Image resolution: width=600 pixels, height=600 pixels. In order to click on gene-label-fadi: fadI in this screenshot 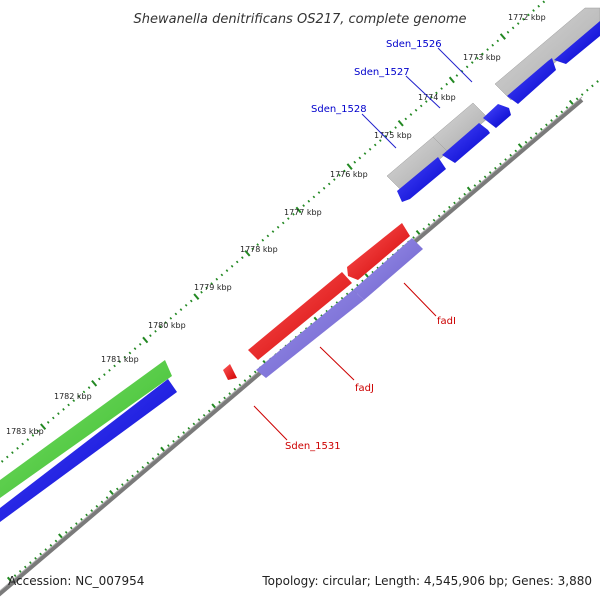, I will do `click(446, 321)`.